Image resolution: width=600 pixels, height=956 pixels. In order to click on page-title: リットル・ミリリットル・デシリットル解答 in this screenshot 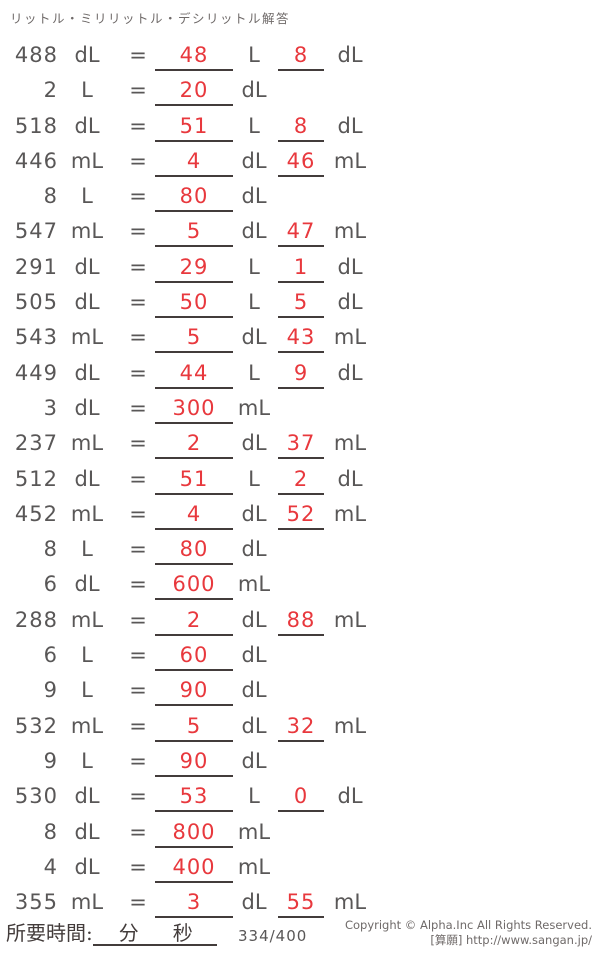, I will do `click(150, 18)`.